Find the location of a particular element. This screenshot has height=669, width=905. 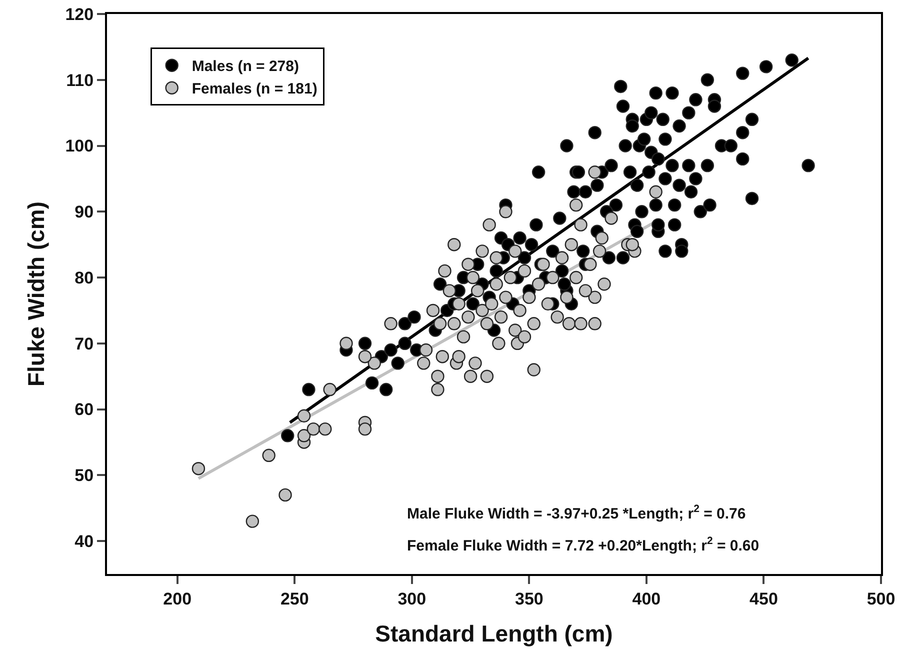

x-tick-label: 300 is located at coordinates (412, 598).